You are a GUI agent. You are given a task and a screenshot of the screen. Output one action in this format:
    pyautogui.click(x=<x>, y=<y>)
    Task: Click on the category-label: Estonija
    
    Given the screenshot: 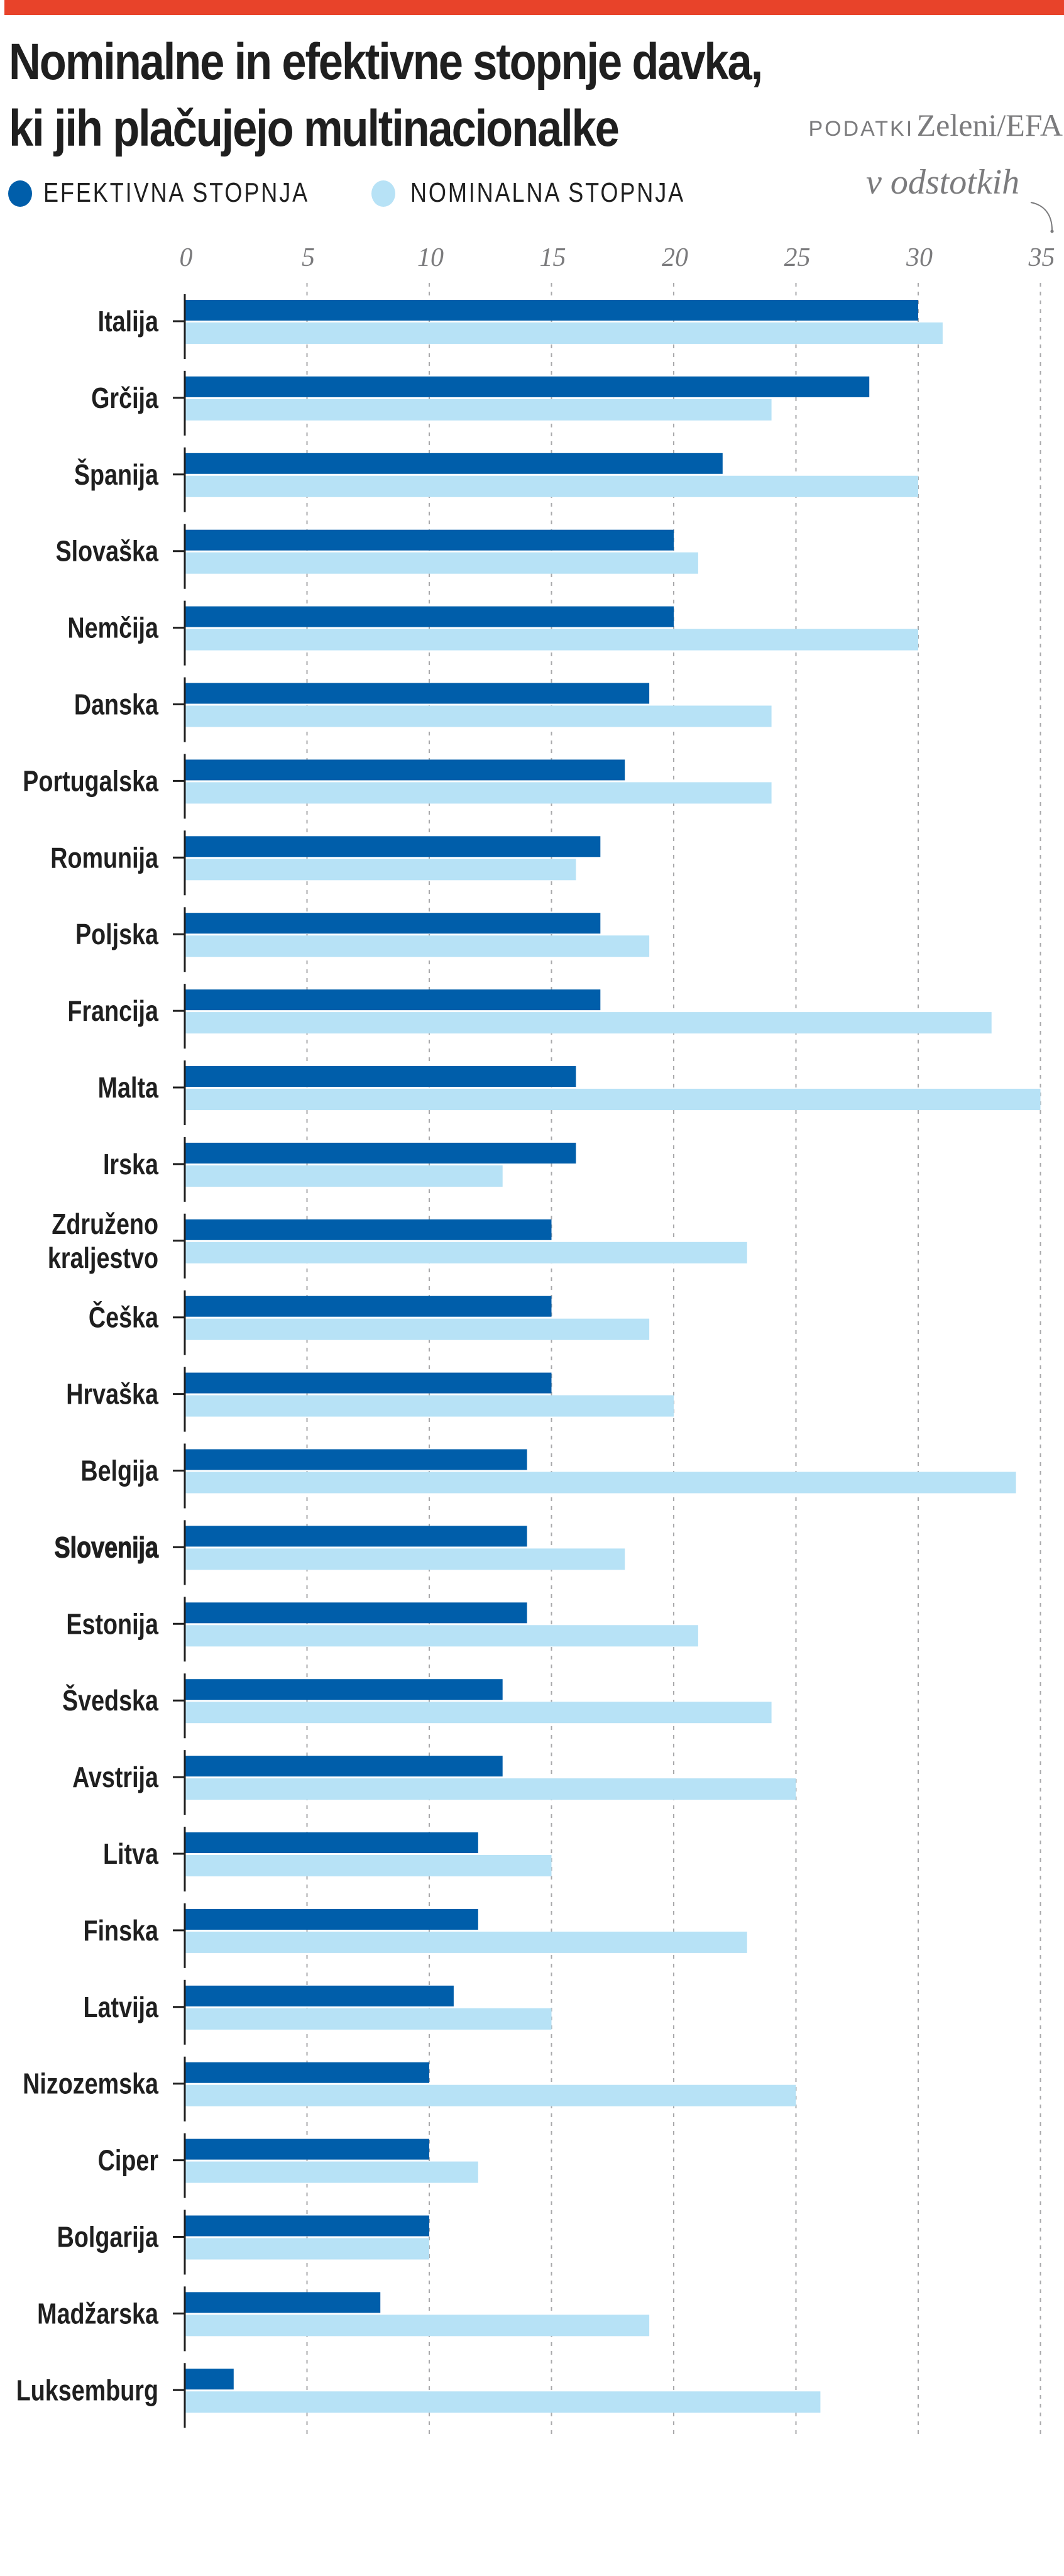 What is the action you would take?
    pyautogui.click(x=112, y=1624)
    